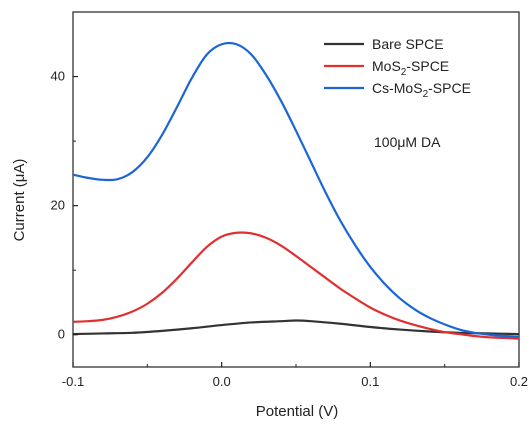 The width and height of the screenshot is (531, 425). I want to click on y-tick-label: 40, so click(58, 76).